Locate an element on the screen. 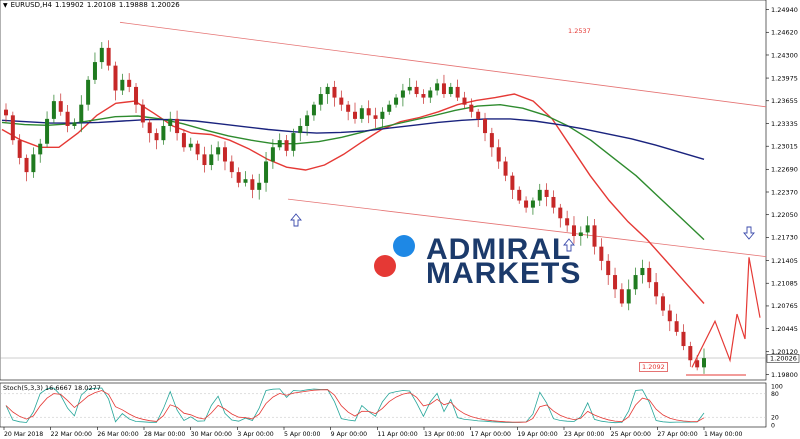 This screenshot has height=439, width=800. price-tick-label: 1.20445 is located at coordinates (784, 329).